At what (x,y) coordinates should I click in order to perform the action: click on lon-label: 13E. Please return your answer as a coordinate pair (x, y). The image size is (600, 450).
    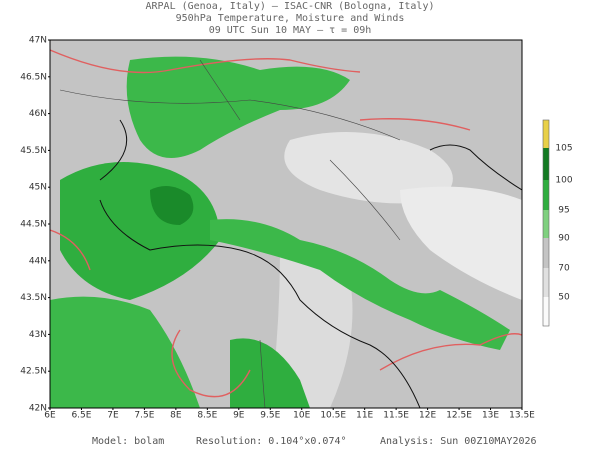
    Looking at the image, I should click on (490, 416).